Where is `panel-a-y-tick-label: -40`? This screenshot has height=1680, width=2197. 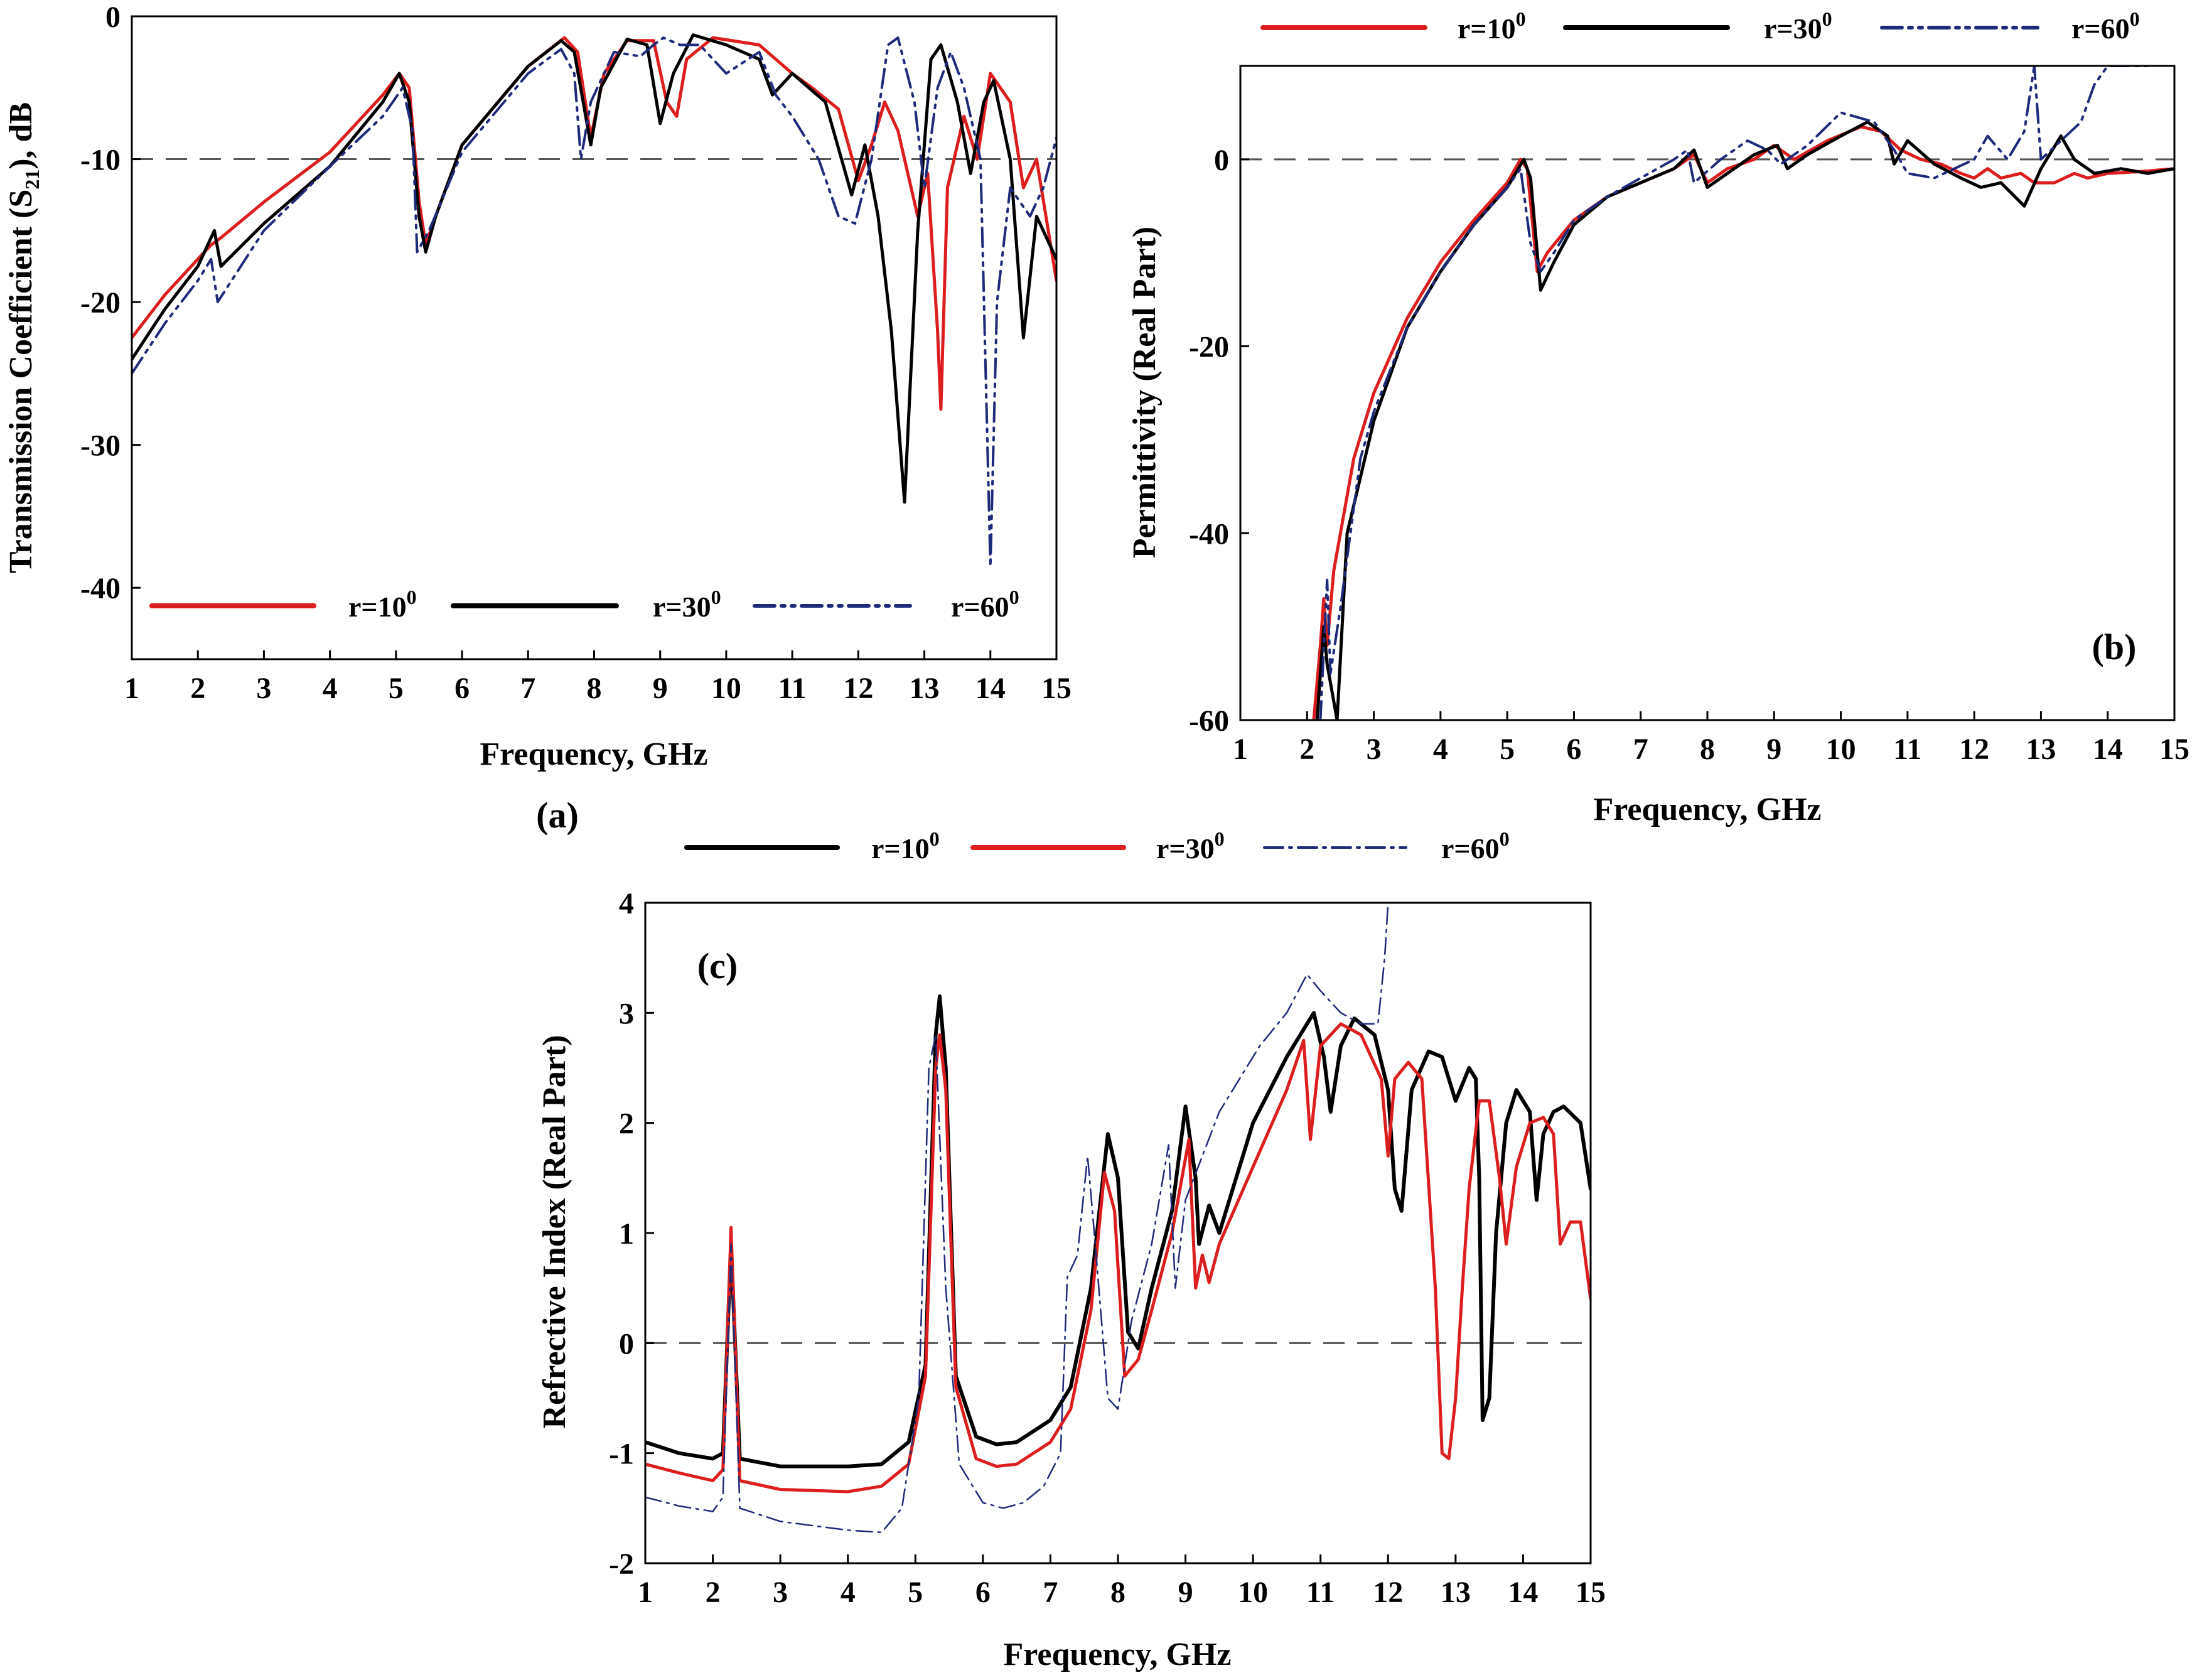 panel-a-y-tick-label: -40 is located at coordinates (100, 588).